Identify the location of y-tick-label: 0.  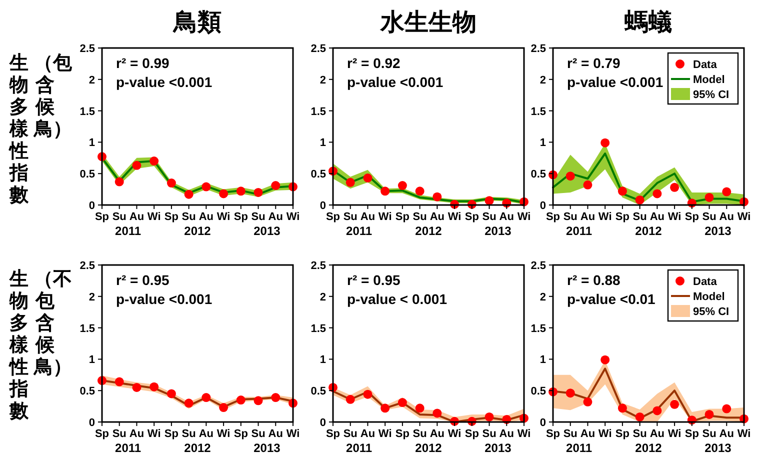
(323, 423).